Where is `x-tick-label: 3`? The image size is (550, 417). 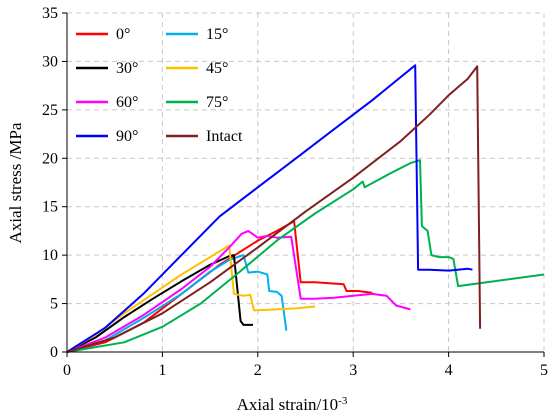 x-tick-label: 3 is located at coordinates (353, 370).